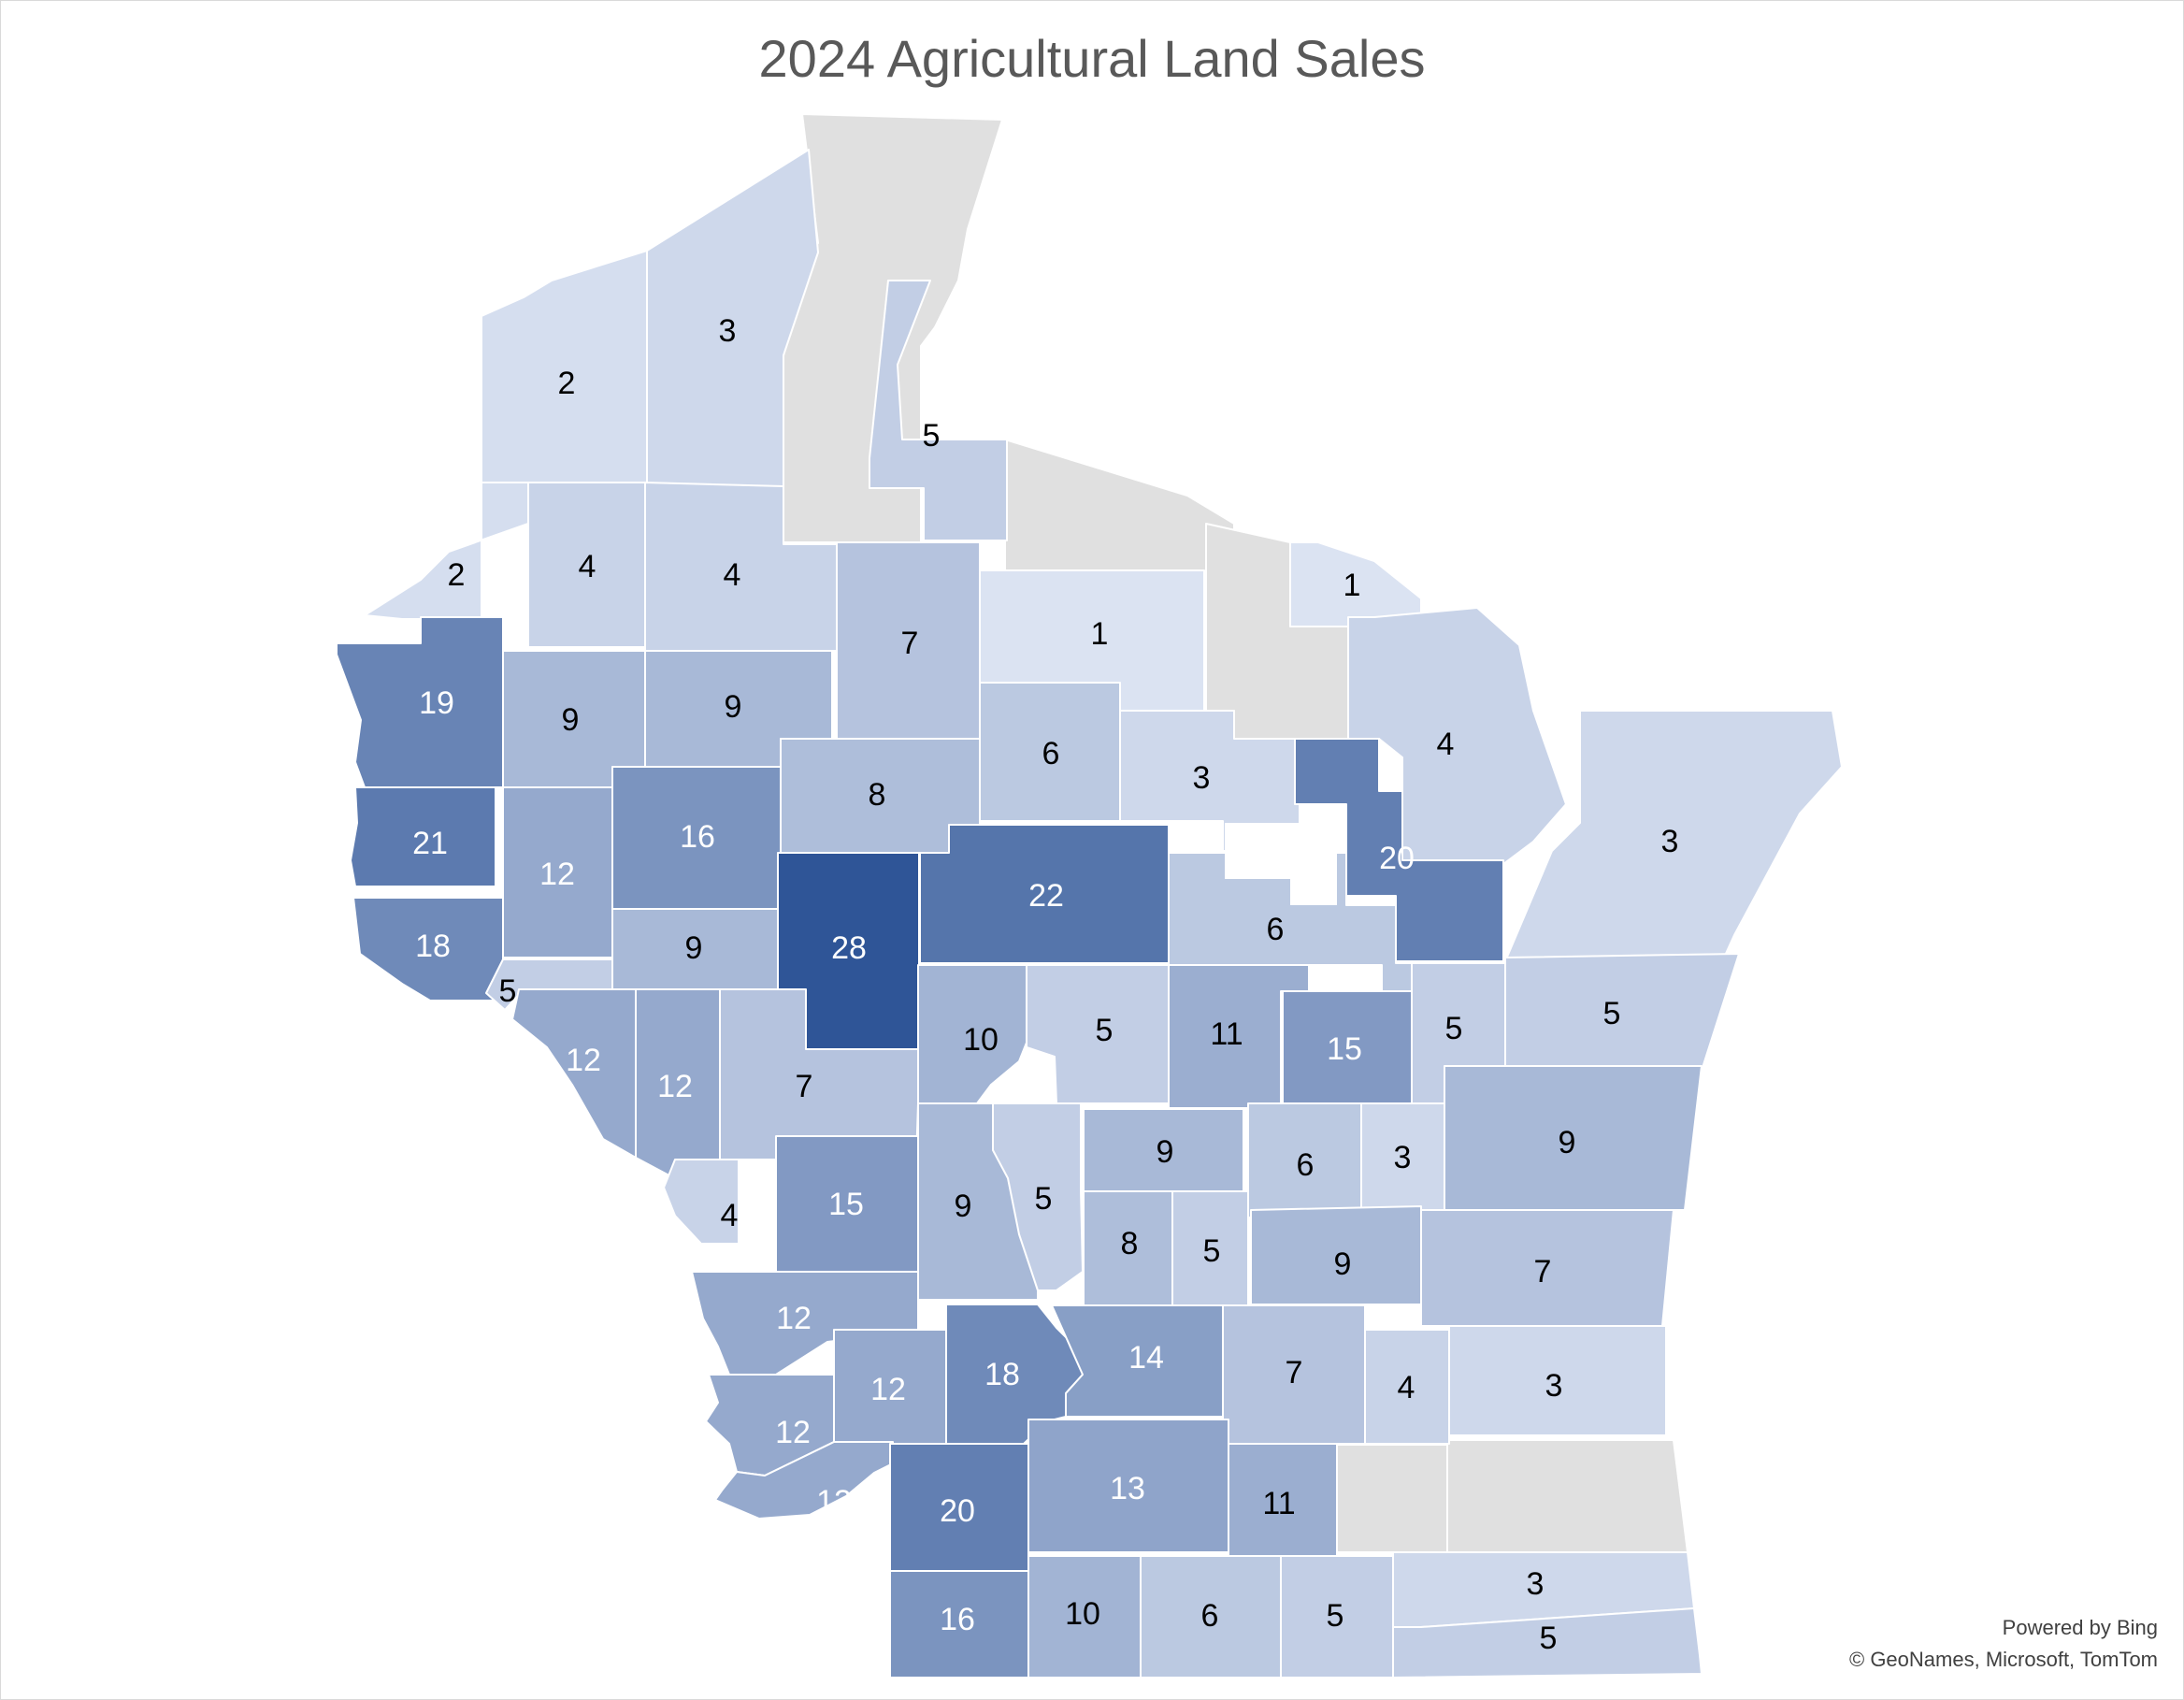  Describe the element at coordinates (2080, 1627) in the screenshot. I see `attribution-powered-by: Powered by Bing` at that location.